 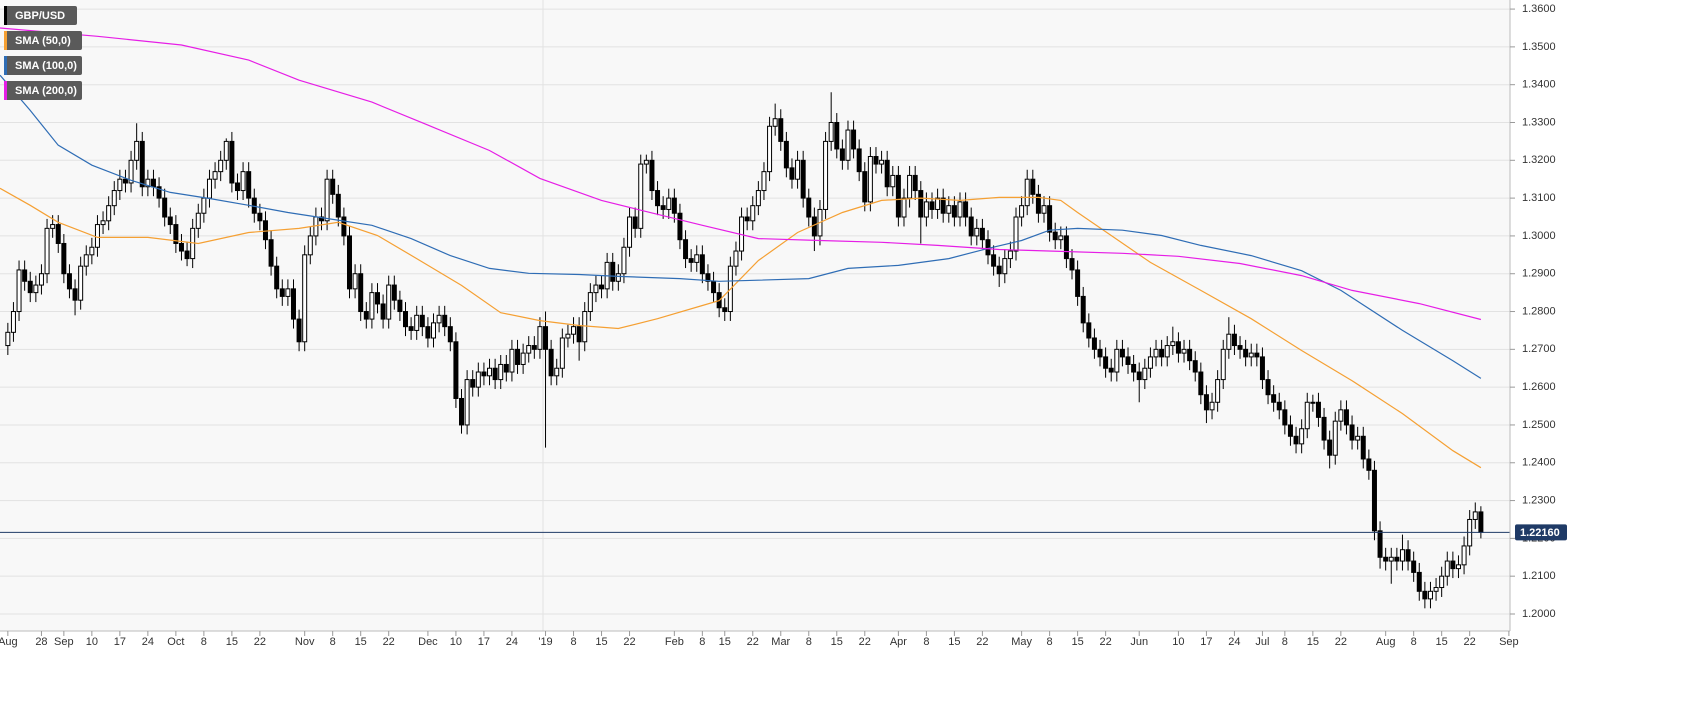 What do you see at coordinates (1539, 311) in the screenshot?
I see `y-tick-label: 1.2800` at bounding box center [1539, 311].